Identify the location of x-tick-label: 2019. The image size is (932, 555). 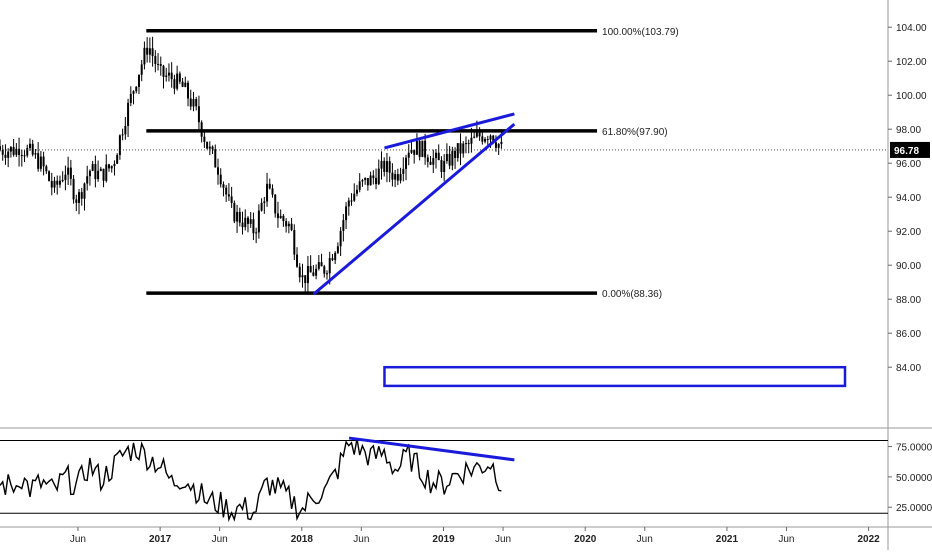
(443, 539).